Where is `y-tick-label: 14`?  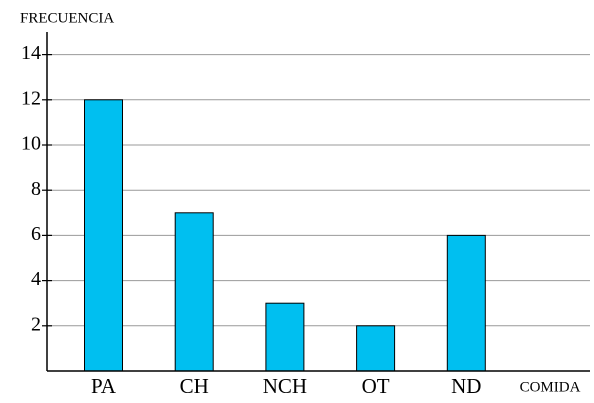
y-tick-label: 14 is located at coordinates (31, 53).